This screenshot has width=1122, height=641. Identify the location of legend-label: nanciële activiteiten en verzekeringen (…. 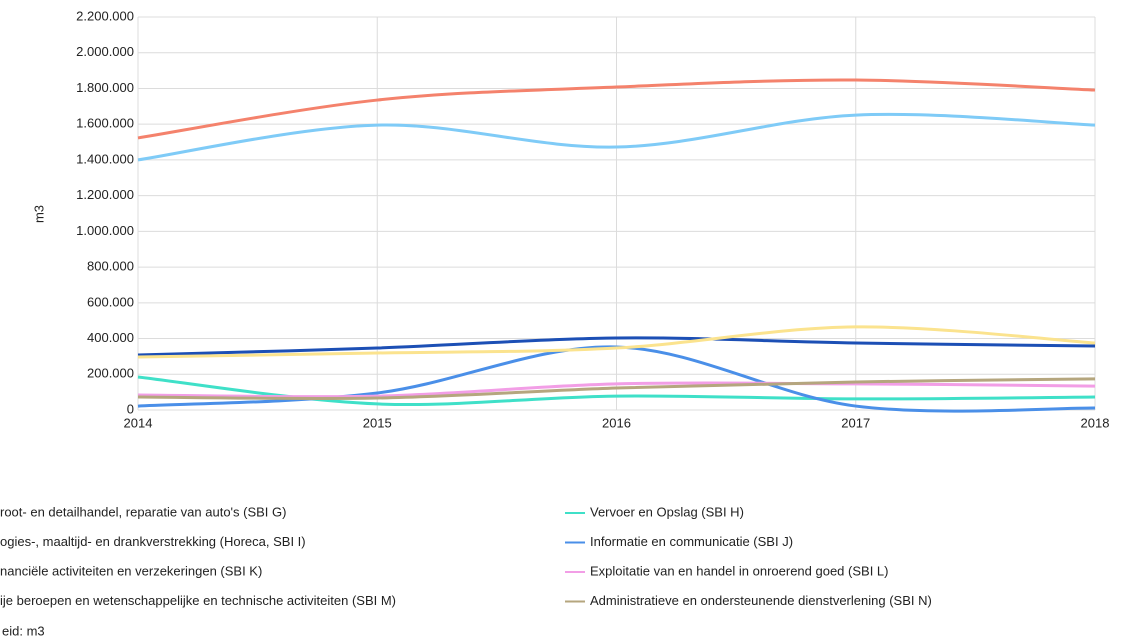
(131, 570).